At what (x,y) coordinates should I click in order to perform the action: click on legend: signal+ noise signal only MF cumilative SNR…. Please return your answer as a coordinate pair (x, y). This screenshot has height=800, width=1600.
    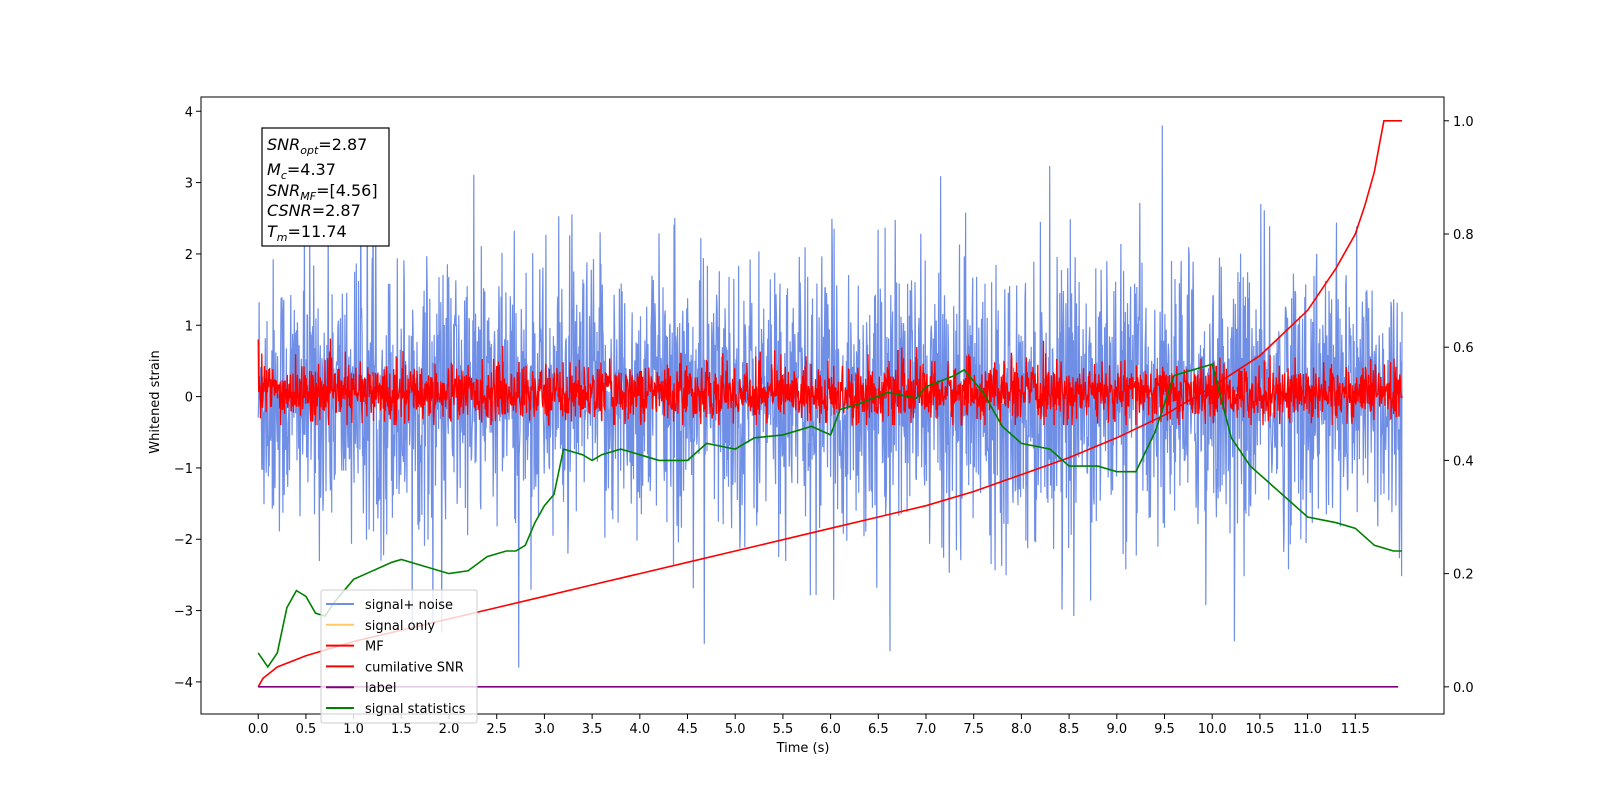
    Looking at the image, I should click on (399, 656).